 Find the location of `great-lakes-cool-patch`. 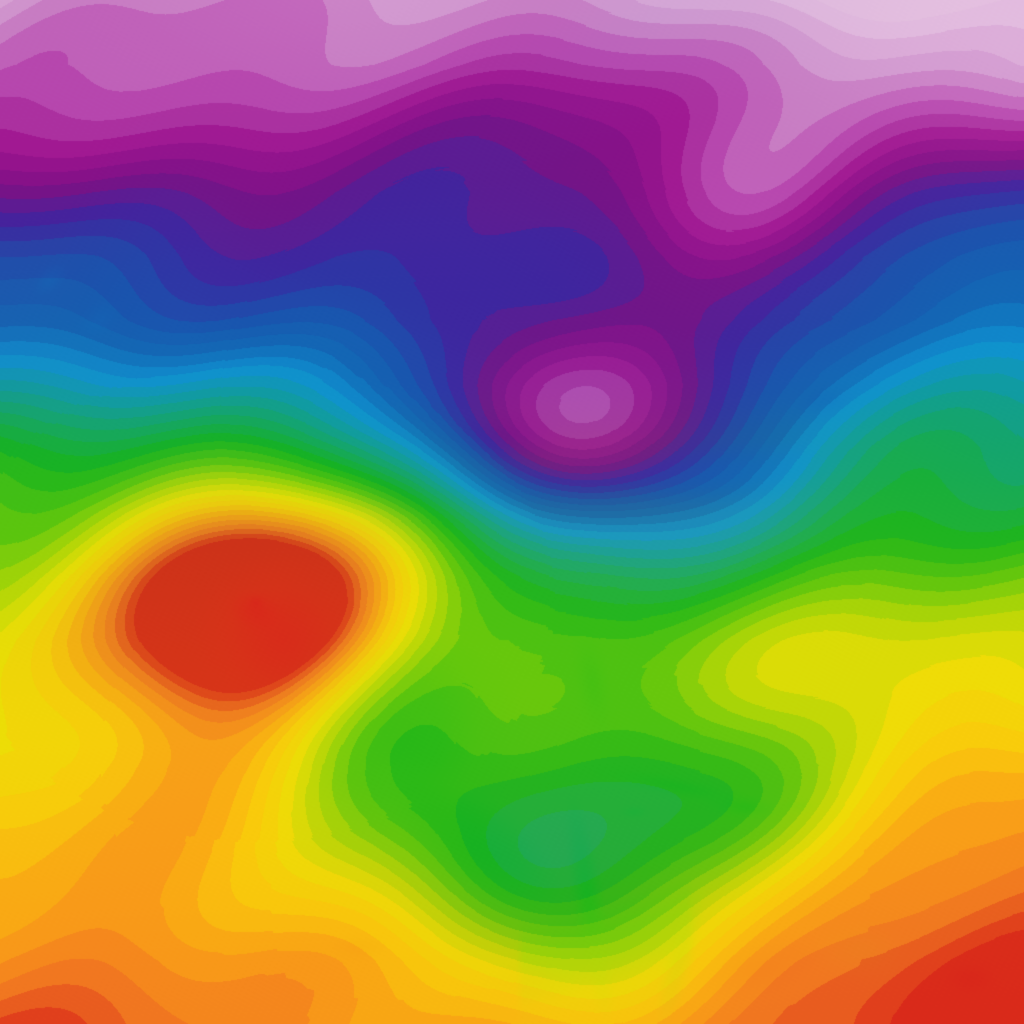

great-lakes-cool-patch is located at coordinates (730, 475).